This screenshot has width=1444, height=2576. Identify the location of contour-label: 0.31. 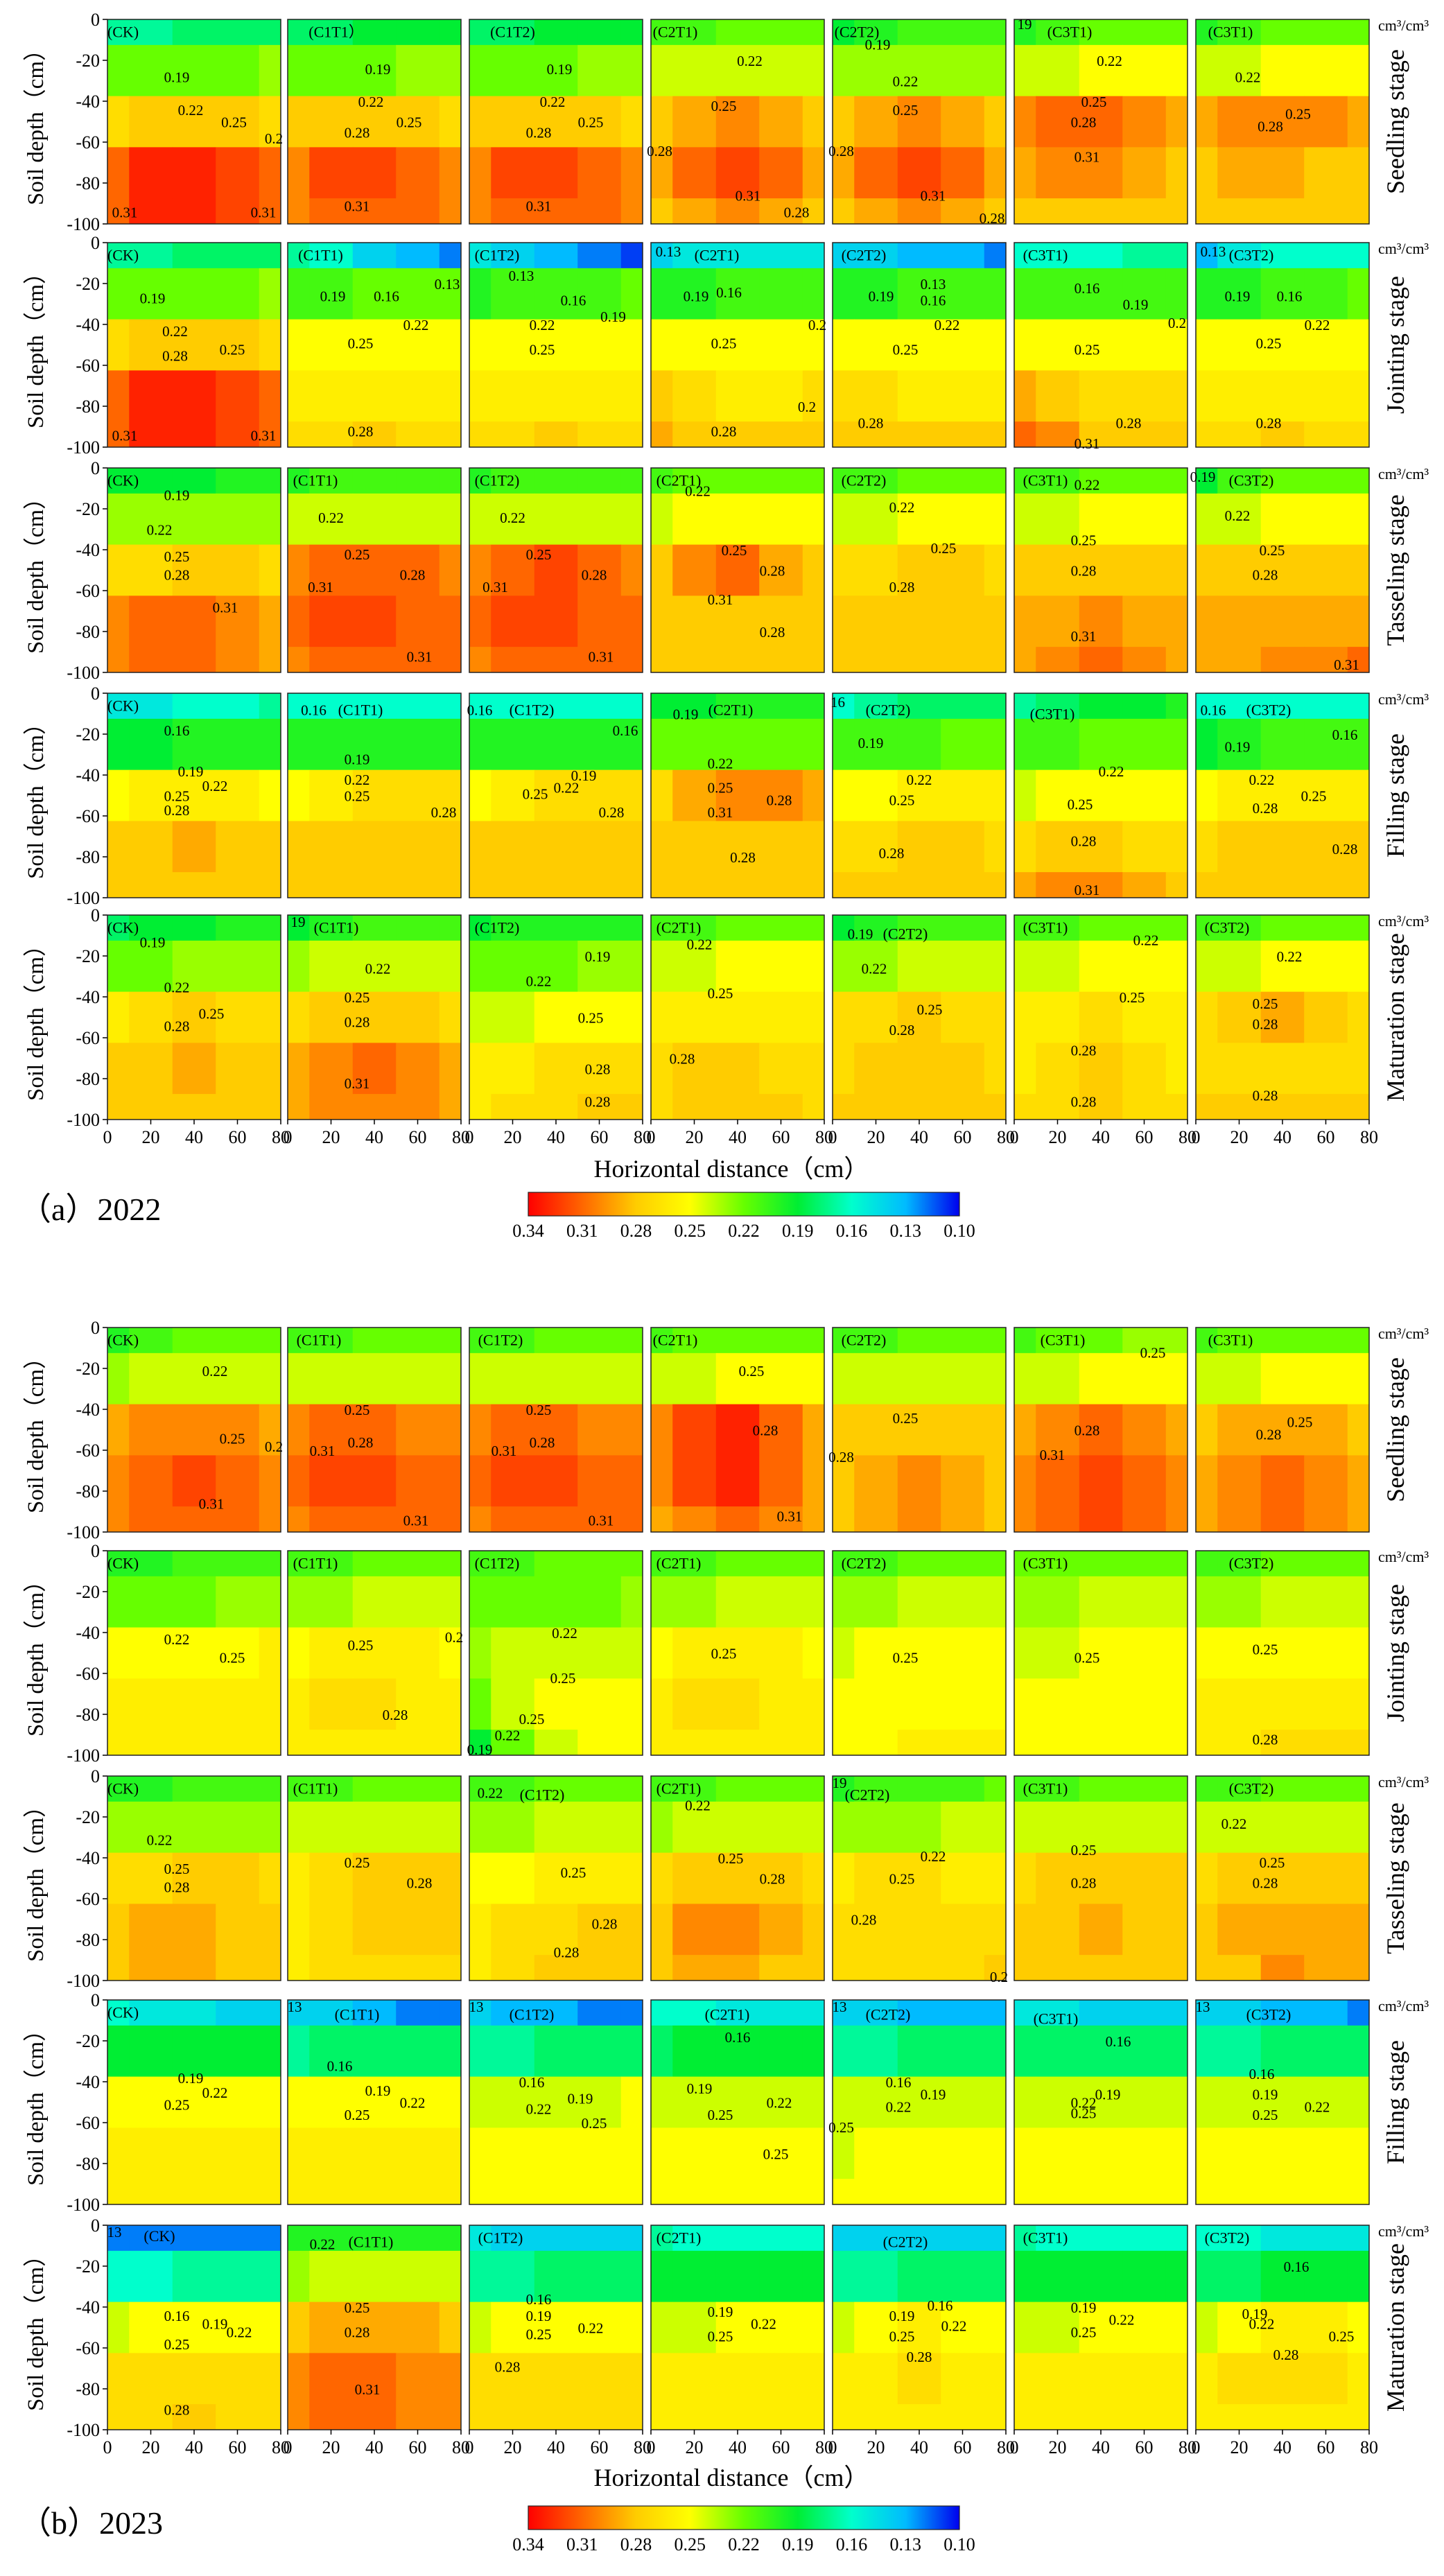
(320, 587).